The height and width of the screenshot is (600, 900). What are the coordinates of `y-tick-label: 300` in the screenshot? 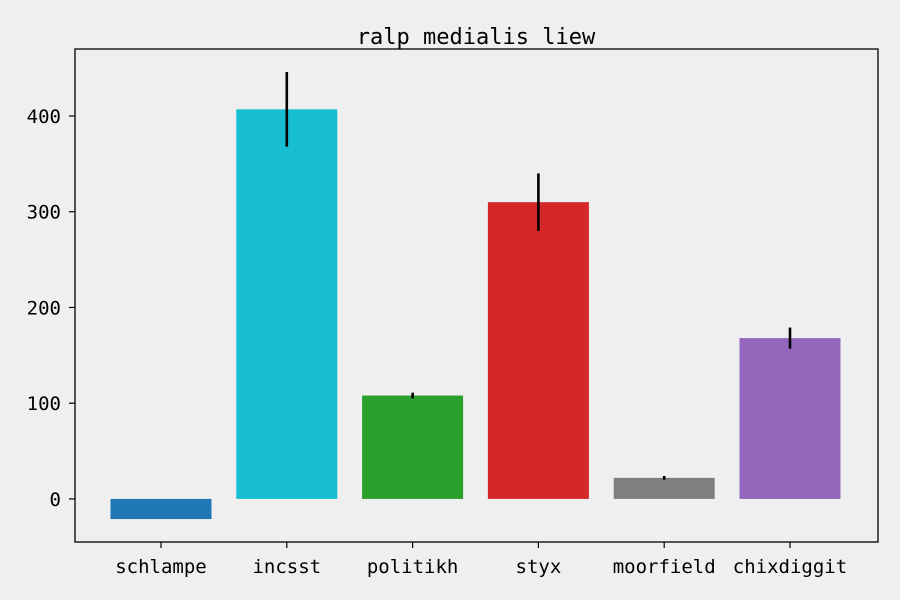 It's located at (44, 213).